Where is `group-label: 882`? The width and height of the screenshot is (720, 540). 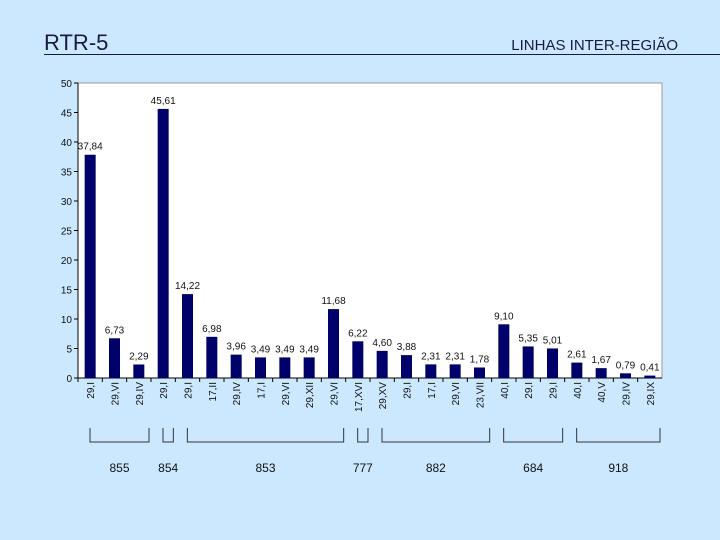 group-label: 882 is located at coordinates (436, 468).